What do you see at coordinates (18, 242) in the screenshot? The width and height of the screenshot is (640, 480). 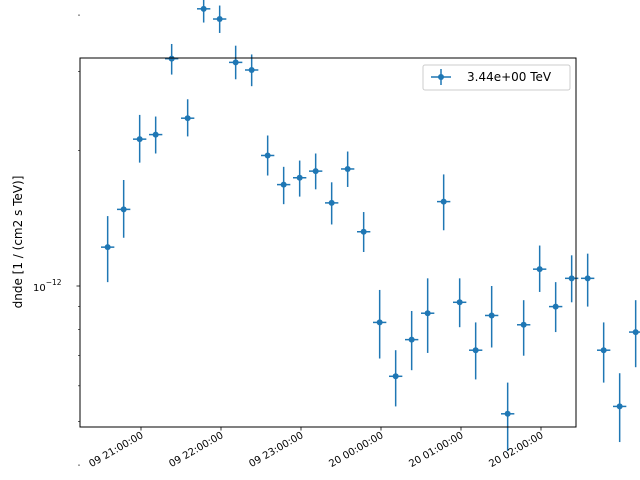 I see `y-axis-label: dnde [1 / (cm2 s TeV)]` at bounding box center [18, 242].